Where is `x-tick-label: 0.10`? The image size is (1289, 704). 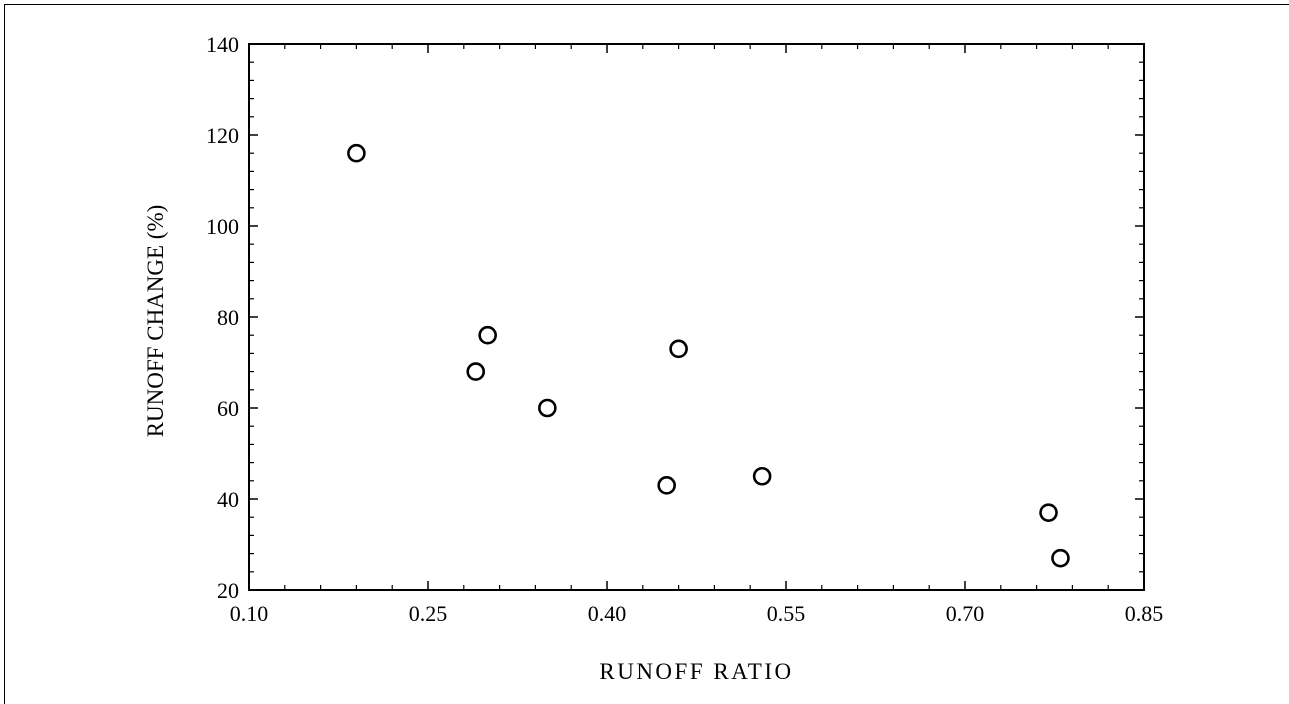 x-tick-label: 0.10 is located at coordinates (249, 613).